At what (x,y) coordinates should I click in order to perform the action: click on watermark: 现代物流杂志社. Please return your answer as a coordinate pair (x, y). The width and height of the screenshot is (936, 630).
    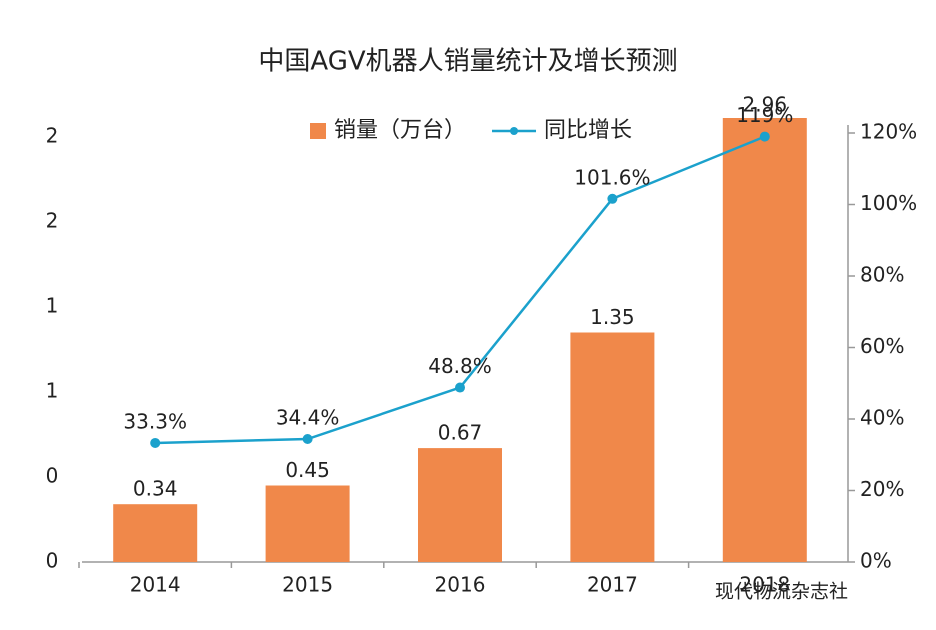
    Looking at the image, I should click on (781, 592).